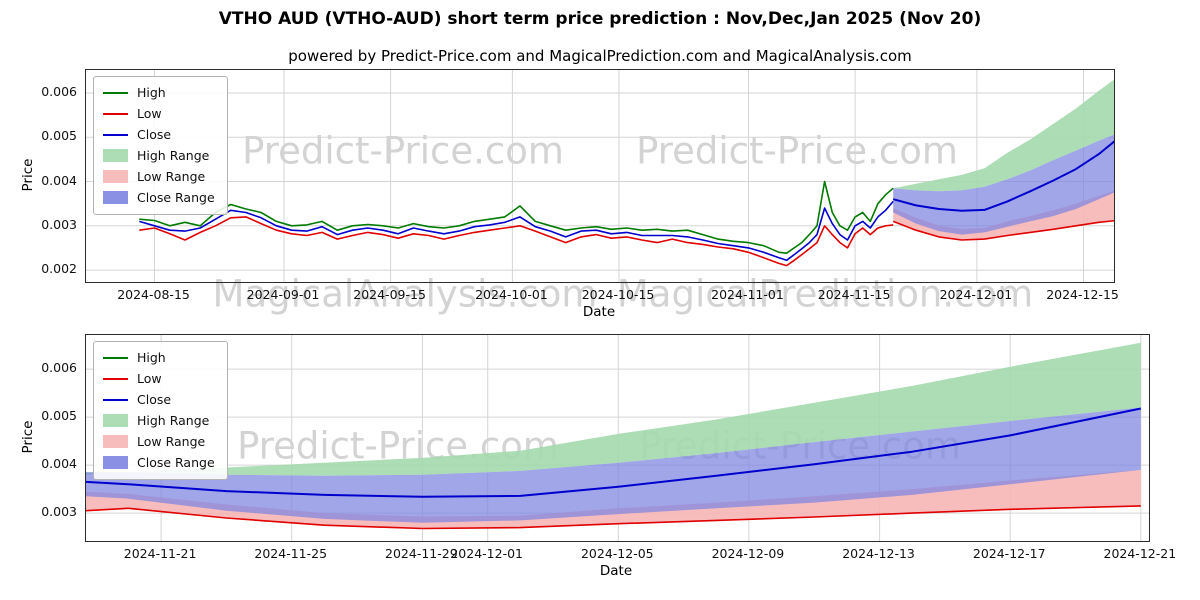  I want to click on bottom-x-axis-label: Date, so click(616, 571).